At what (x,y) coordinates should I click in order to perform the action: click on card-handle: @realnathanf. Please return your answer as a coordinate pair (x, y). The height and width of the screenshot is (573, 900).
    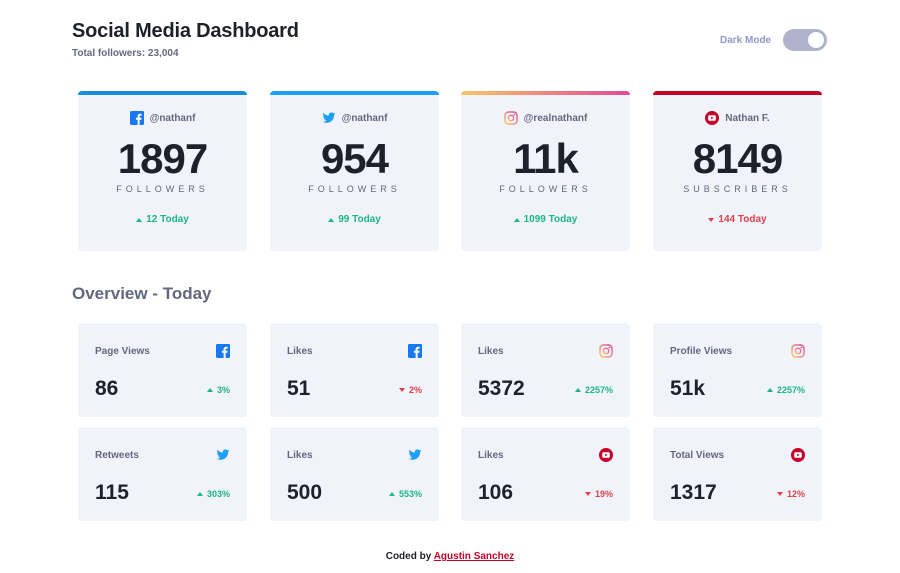
    Looking at the image, I should click on (545, 118).